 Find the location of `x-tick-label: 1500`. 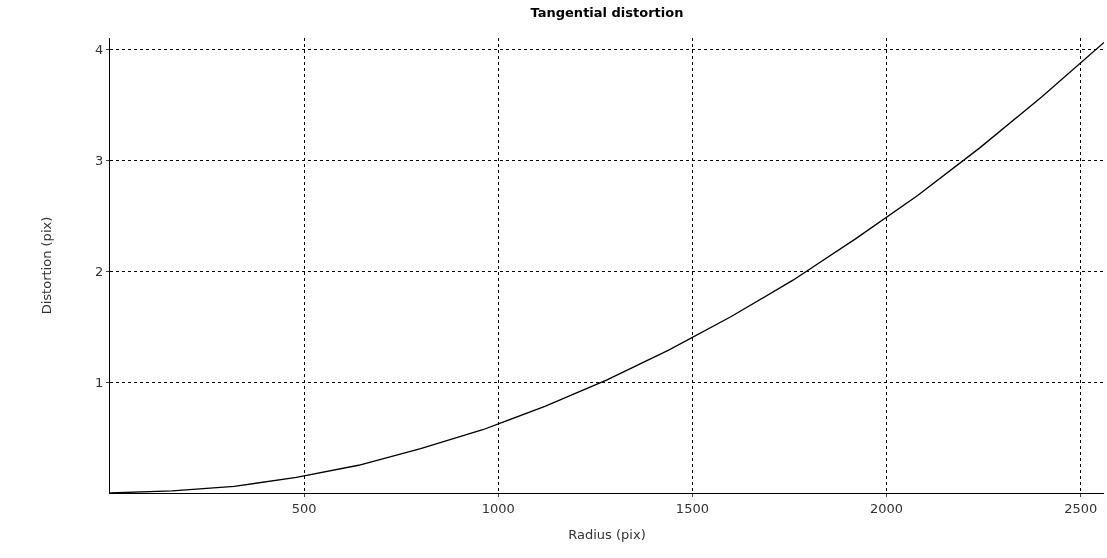

x-tick-label: 1500 is located at coordinates (692, 508).